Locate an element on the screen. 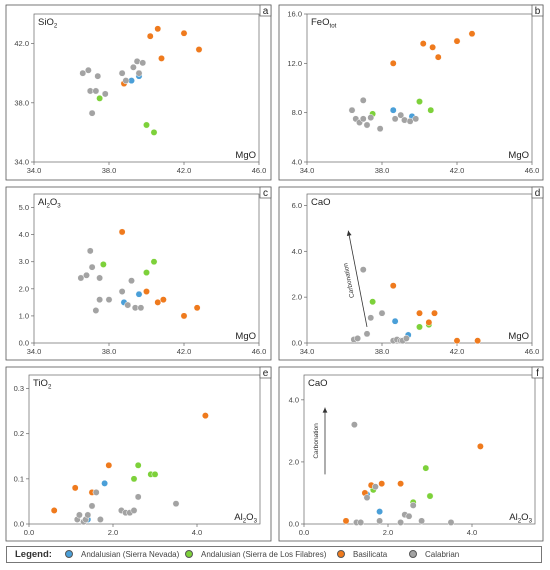 The height and width of the screenshot is (570, 550). x-tick-label-f-2: 4.0 is located at coordinates (472, 532).